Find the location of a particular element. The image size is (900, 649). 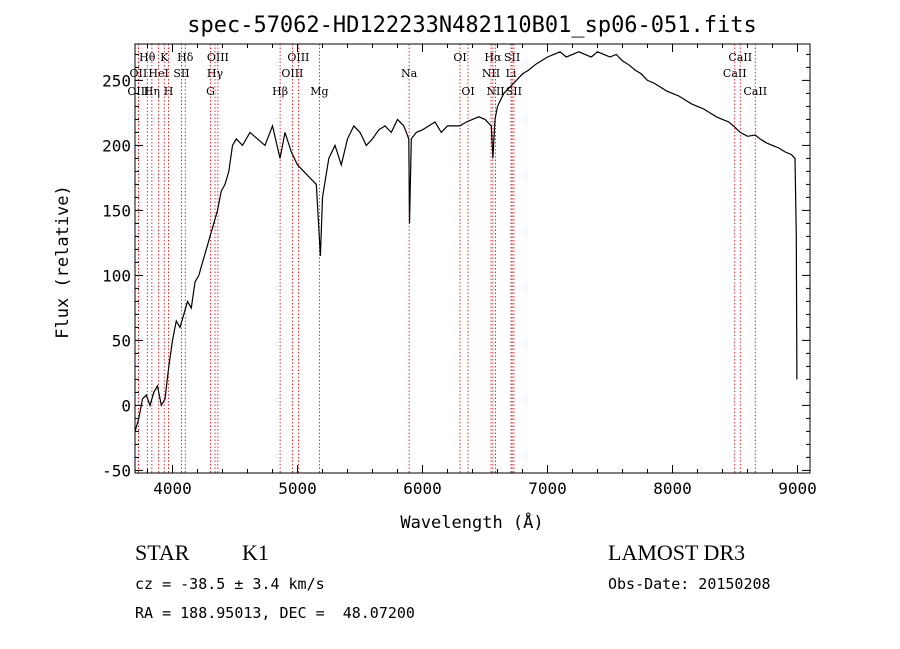

coordinates: RA = 188.95013, DEC = 48.07200 is located at coordinates (275, 613).